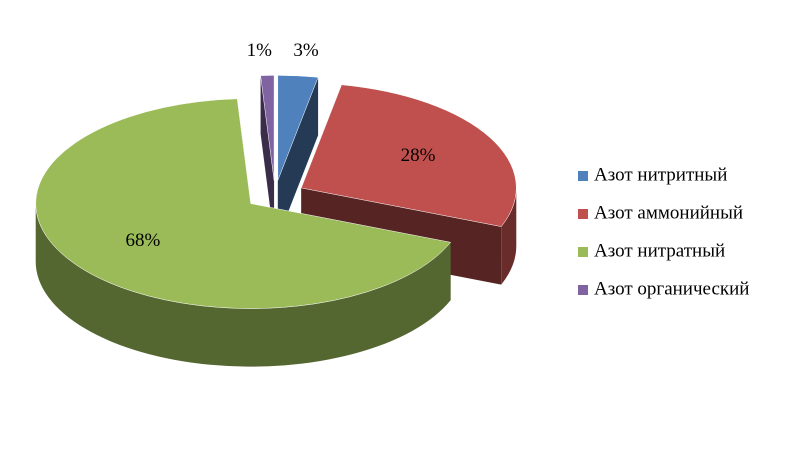 The height and width of the screenshot is (463, 800). What do you see at coordinates (142, 240) in the screenshot?
I see `data-label: 68%` at bounding box center [142, 240].